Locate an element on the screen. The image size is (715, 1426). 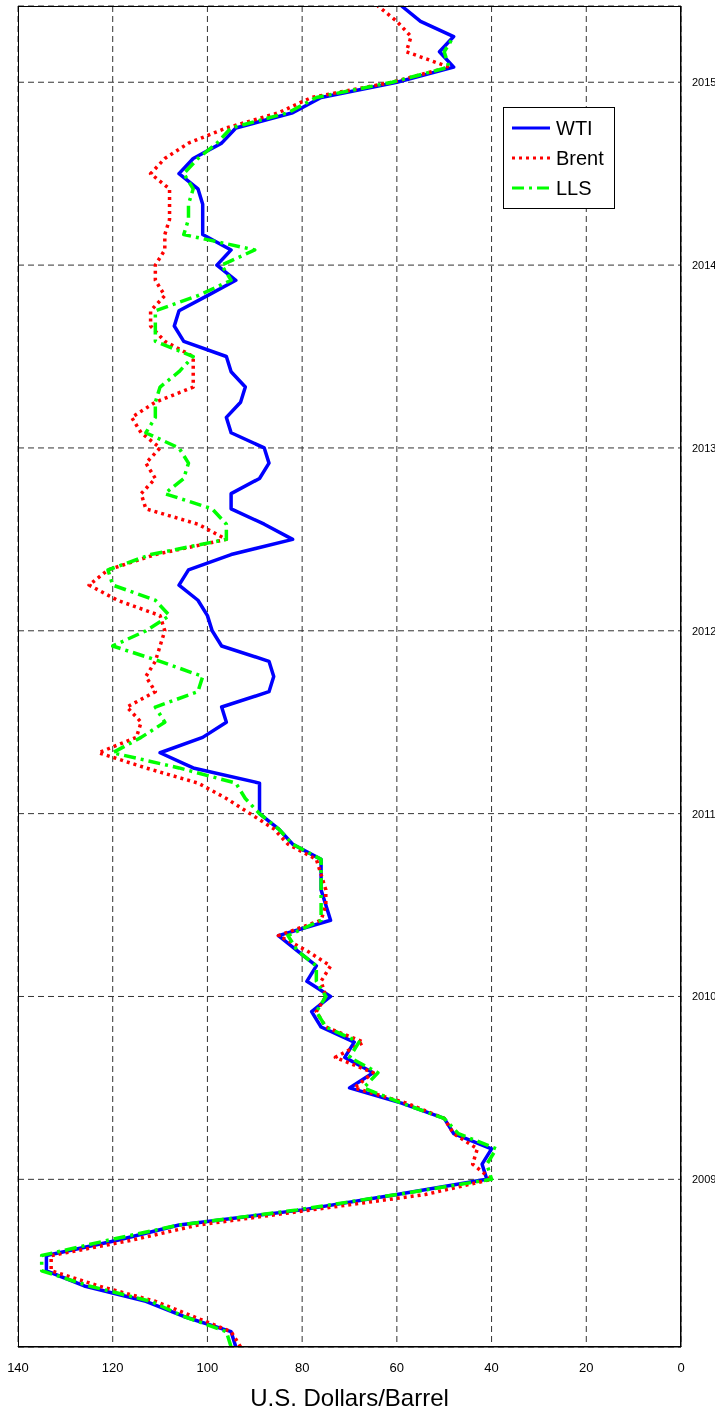
x-tick-label: 80 is located at coordinates (302, 1367).